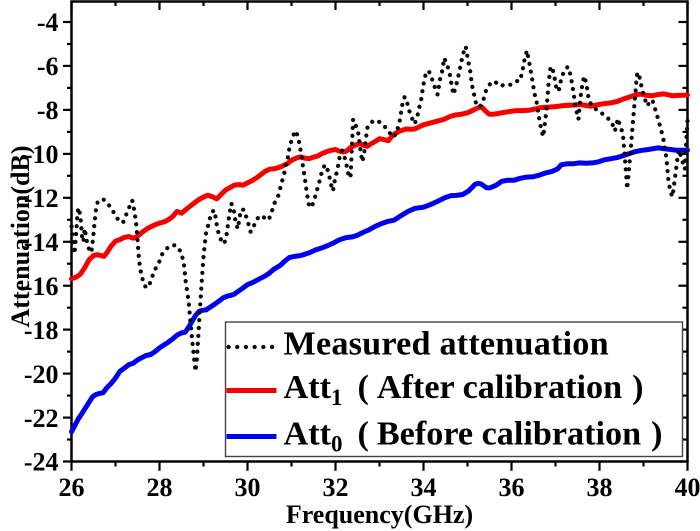  I want to click on svg-text: Attenuation(dB), so click(20, 236).